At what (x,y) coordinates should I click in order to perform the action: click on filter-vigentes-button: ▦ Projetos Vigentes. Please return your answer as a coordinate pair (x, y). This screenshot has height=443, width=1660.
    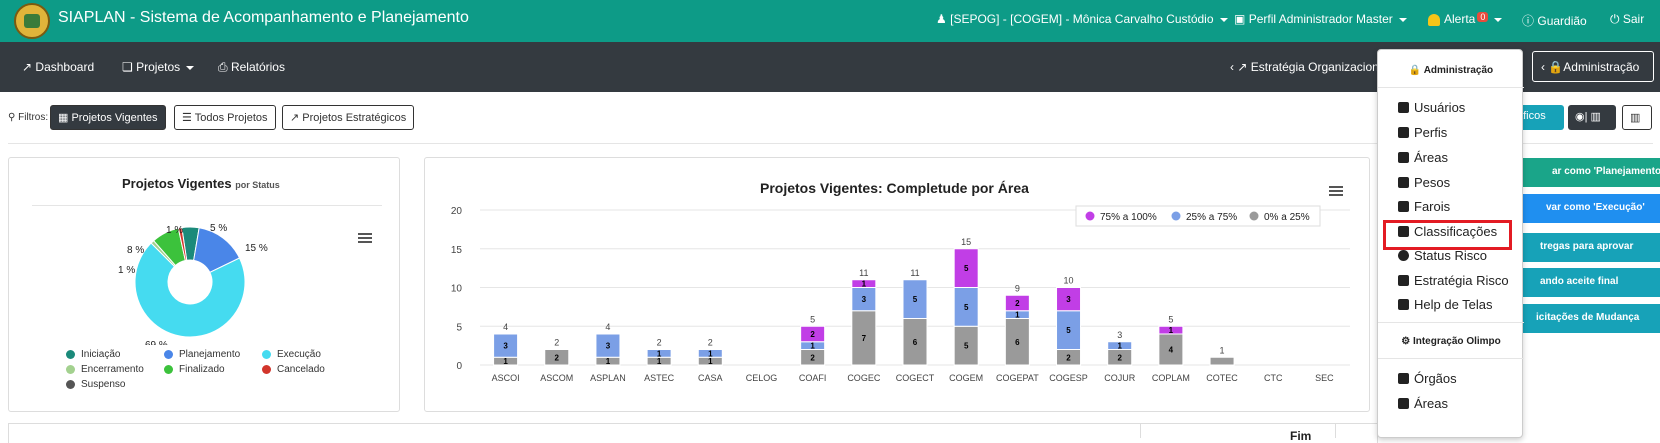
    Looking at the image, I should click on (108, 117).